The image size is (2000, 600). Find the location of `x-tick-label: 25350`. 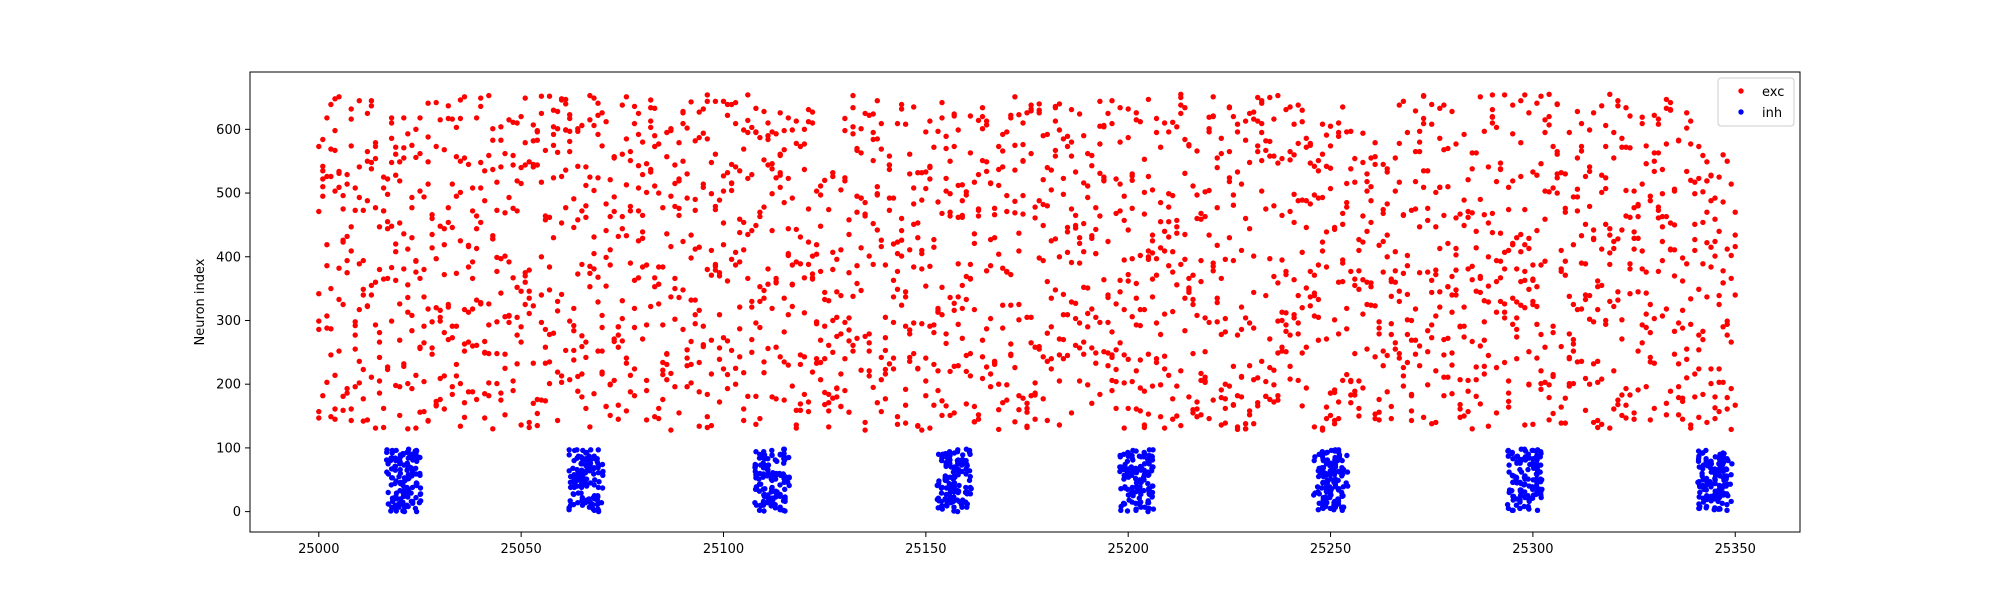

x-tick-label: 25350 is located at coordinates (1735, 549).